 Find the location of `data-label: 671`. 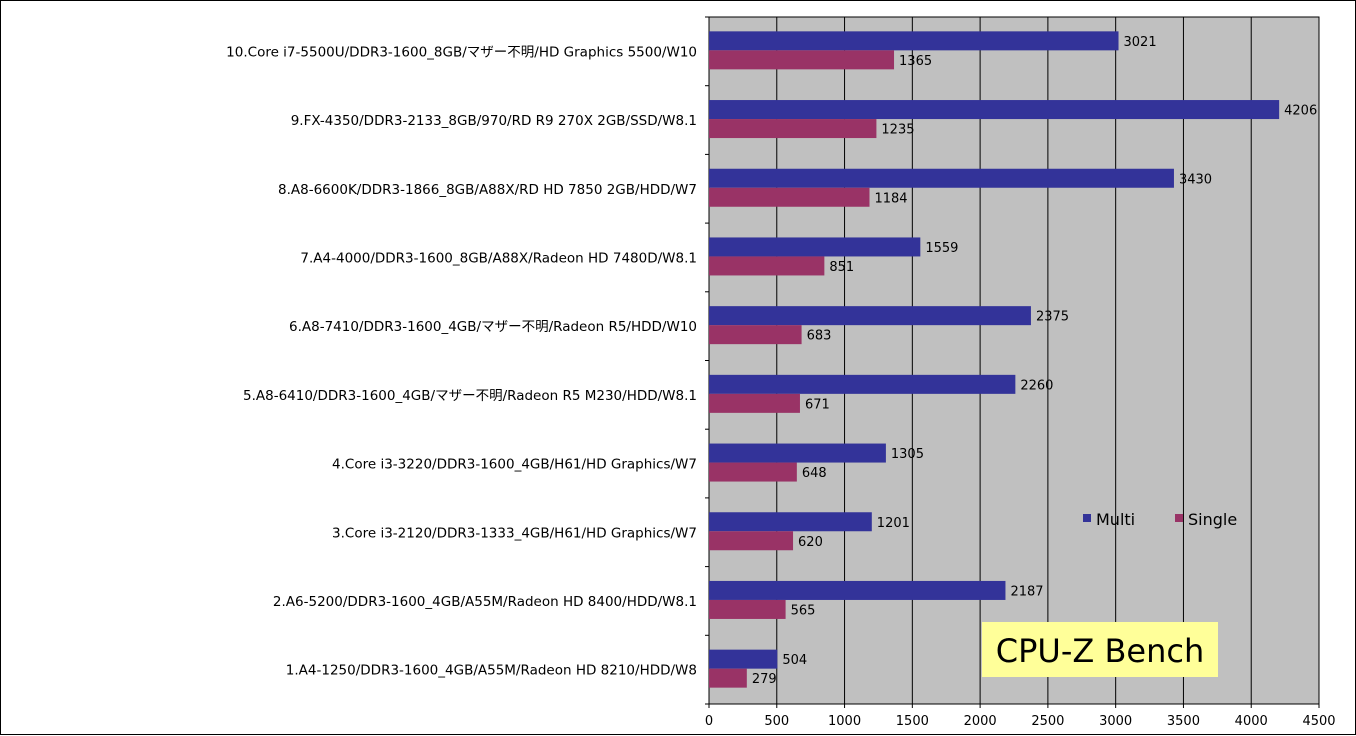

data-label: 671 is located at coordinates (817, 404).